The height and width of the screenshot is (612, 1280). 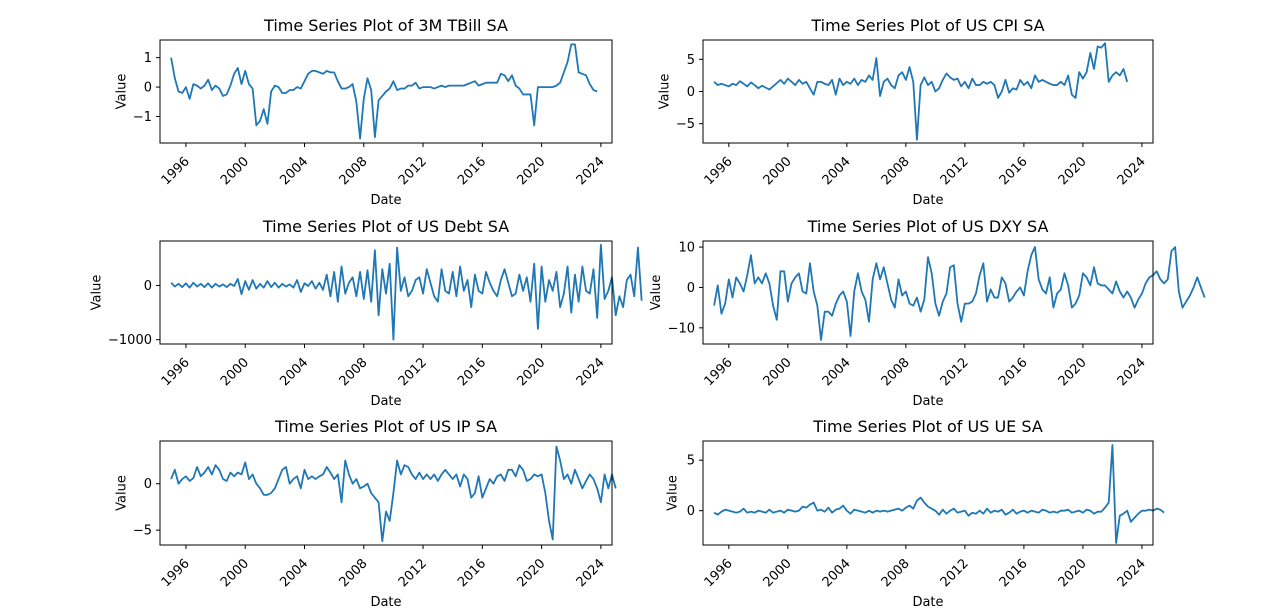 What do you see at coordinates (142, 117) in the screenshot?
I see `y-tick-label: −1` at bounding box center [142, 117].